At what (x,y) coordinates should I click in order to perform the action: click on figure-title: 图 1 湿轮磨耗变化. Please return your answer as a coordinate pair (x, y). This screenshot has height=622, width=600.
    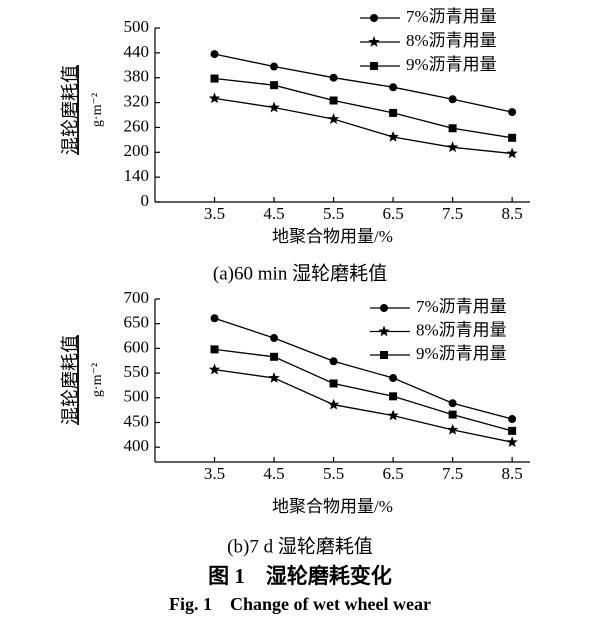
    Looking at the image, I should click on (300, 576).